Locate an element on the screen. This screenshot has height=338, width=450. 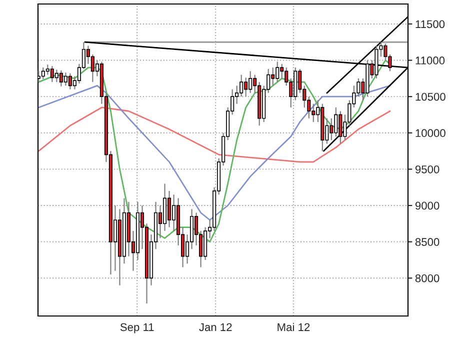
x-tick-label: Mai 12 is located at coordinates (294, 327).